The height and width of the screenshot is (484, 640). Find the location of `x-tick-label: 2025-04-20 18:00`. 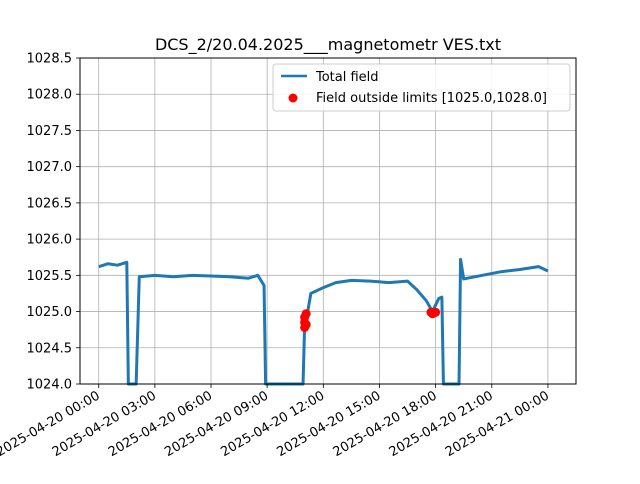

x-tick-label: 2025-04-20 18:00 is located at coordinates (385, 424).